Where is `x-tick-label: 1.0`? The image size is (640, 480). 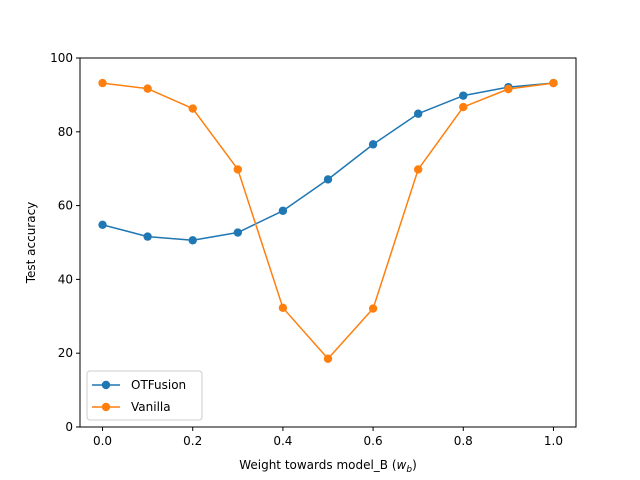
x-tick-label: 1.0 is located at coordinates (553, 441).